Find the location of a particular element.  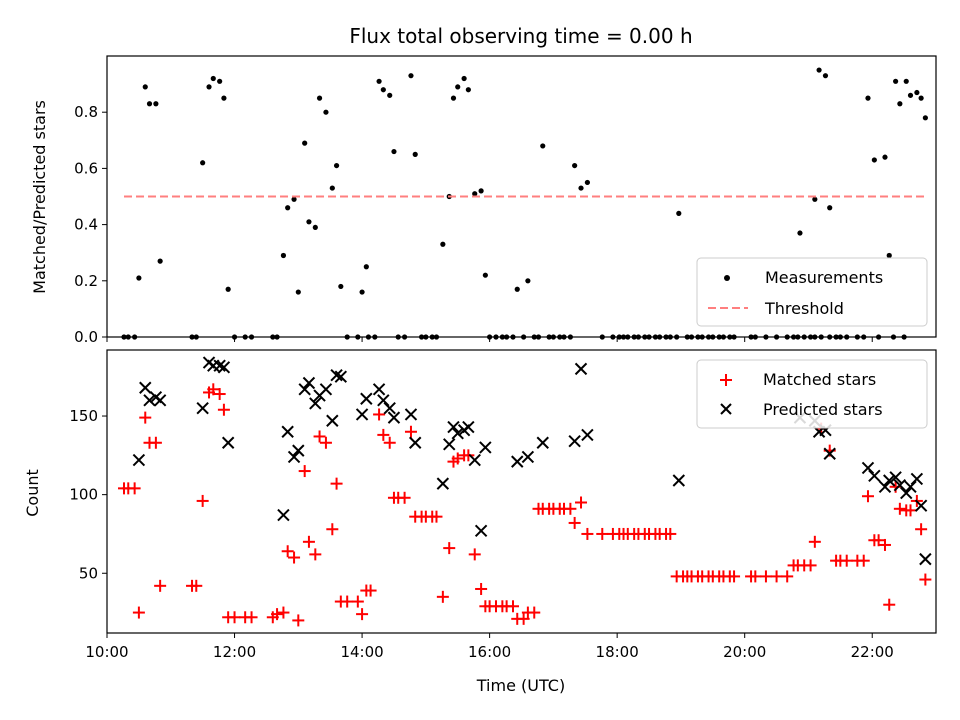

legend-matched-label: Matched stars is located at coordinates (819, 379).